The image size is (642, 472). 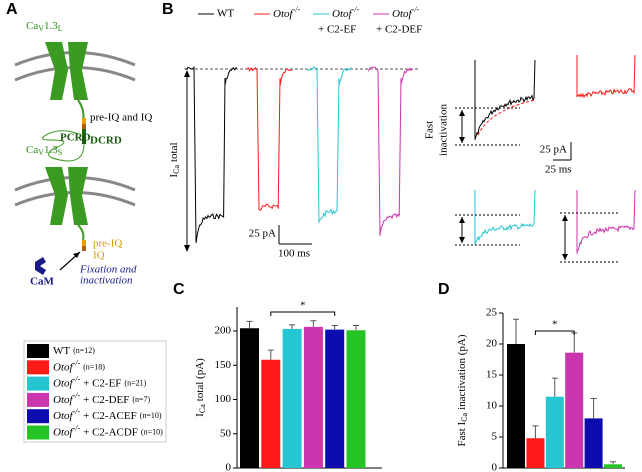 What do you see at coordinates (106, 141) in the screenshot?
I see `domain-label: DCRD` at bounding box center [106, 141].